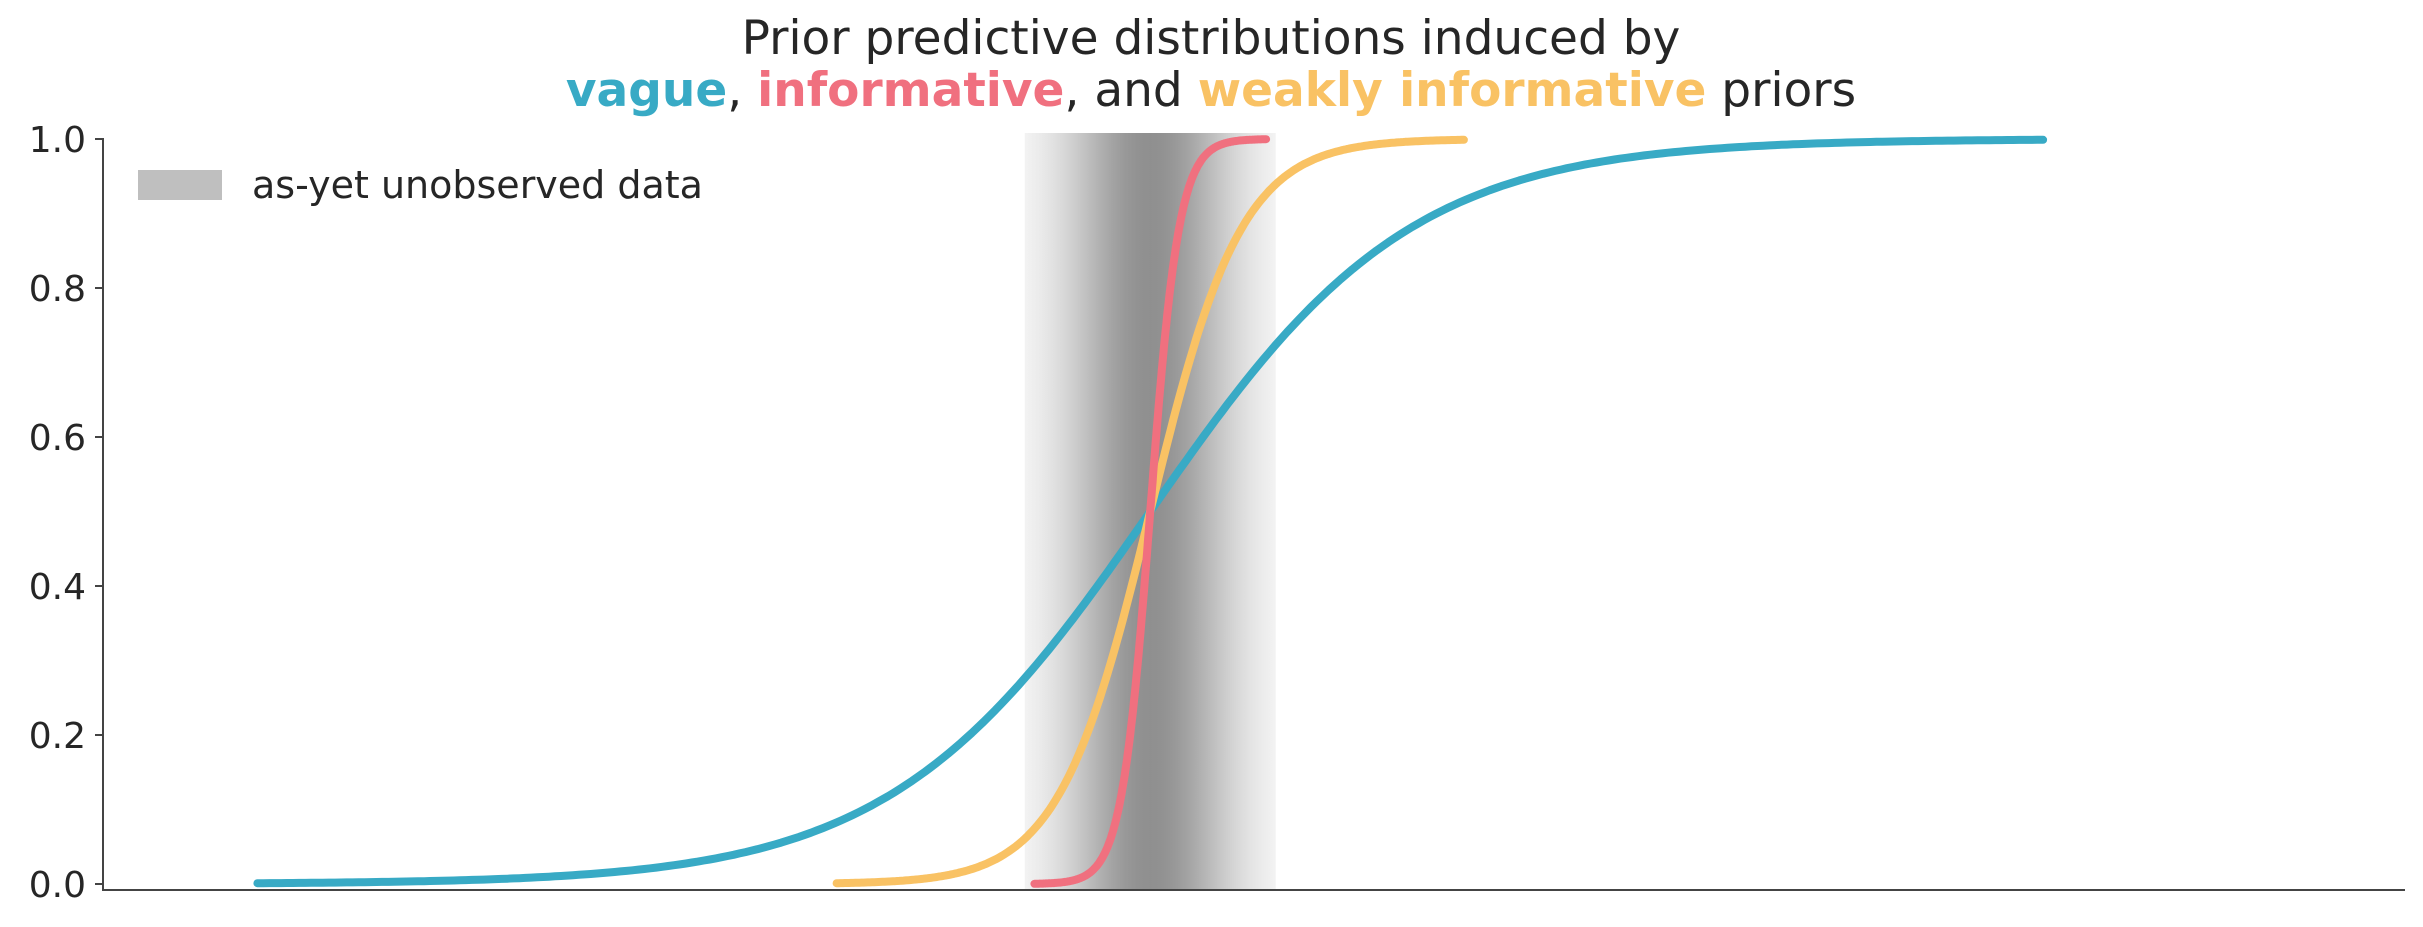 This screenshot has width=2423, height=927. What do you see at coordinates (57, 438) in the screenshot?
I see `y-tick-label-3: 0.6` at bounding box center [57, 438].